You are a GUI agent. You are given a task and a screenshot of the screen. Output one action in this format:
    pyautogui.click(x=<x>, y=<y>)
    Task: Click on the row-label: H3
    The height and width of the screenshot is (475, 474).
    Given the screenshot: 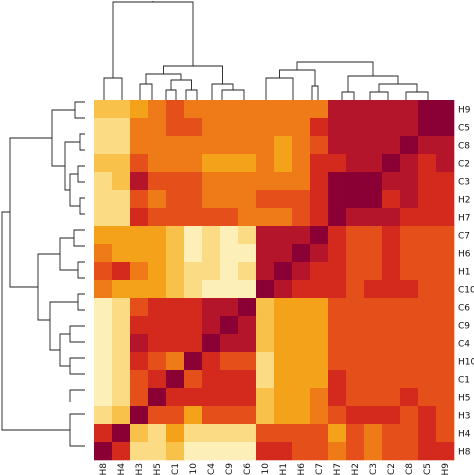 What is the action you would take?
    pyautogui.click(x=464, y=417)
    